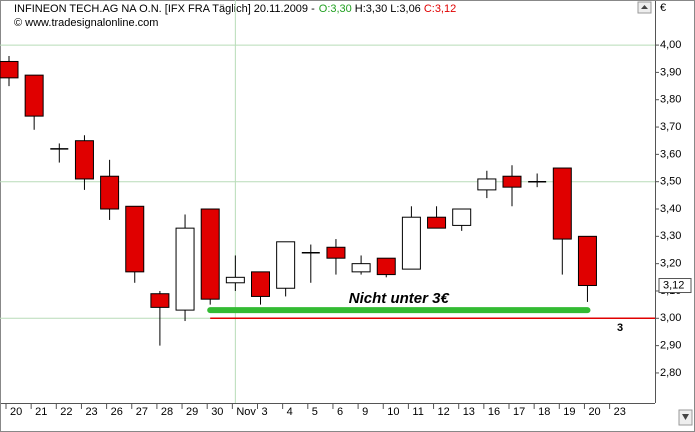 The image size is (695, 432). Describe the element at coordinates (670, 45) in the screenshot. I see `y-tick-label: 4,00` at that location.